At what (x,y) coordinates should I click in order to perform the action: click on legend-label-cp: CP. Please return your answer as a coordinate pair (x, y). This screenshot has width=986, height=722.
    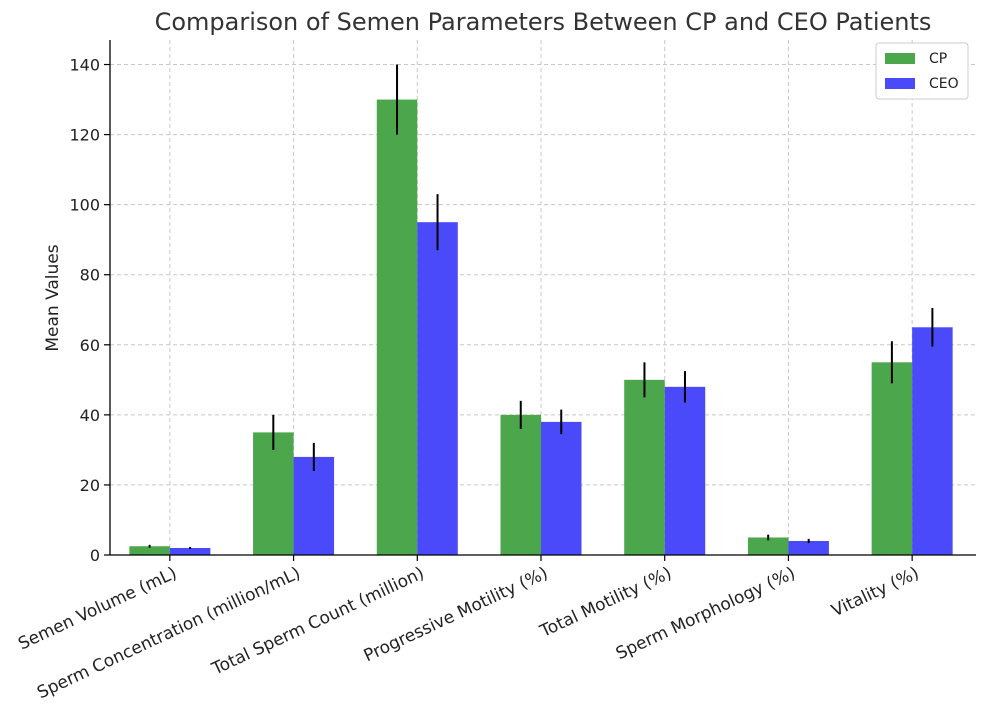
    Looking at the image, I should click on (938, 59).